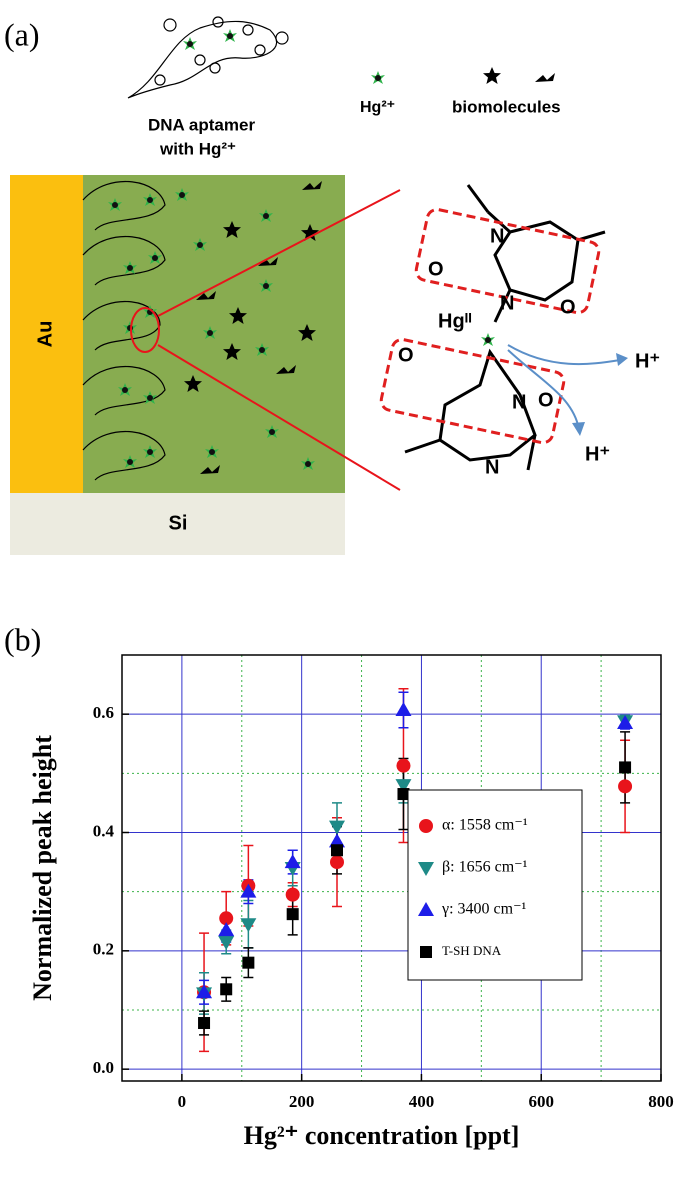 The width and height of the screenshot is (685, 1177). What do you see at coordinates (661, 1101) in the screenshot?
I see `x-tick-label: 800` at bounding box center [661, 1101].